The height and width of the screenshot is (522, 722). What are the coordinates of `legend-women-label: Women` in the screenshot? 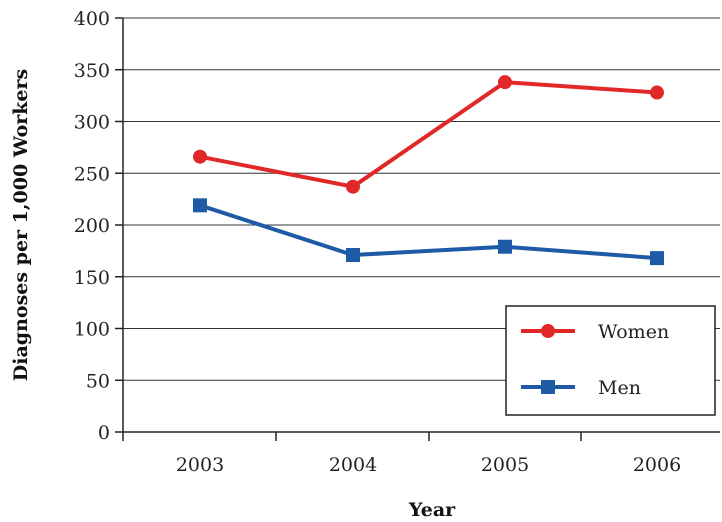 It's located at (633, 332).